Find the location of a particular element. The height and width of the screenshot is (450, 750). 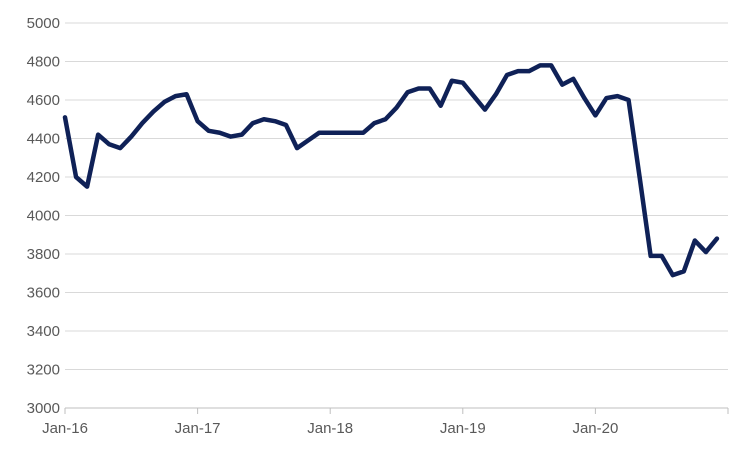

y-tick-label: 4000 is located at coordinates (43, 216).